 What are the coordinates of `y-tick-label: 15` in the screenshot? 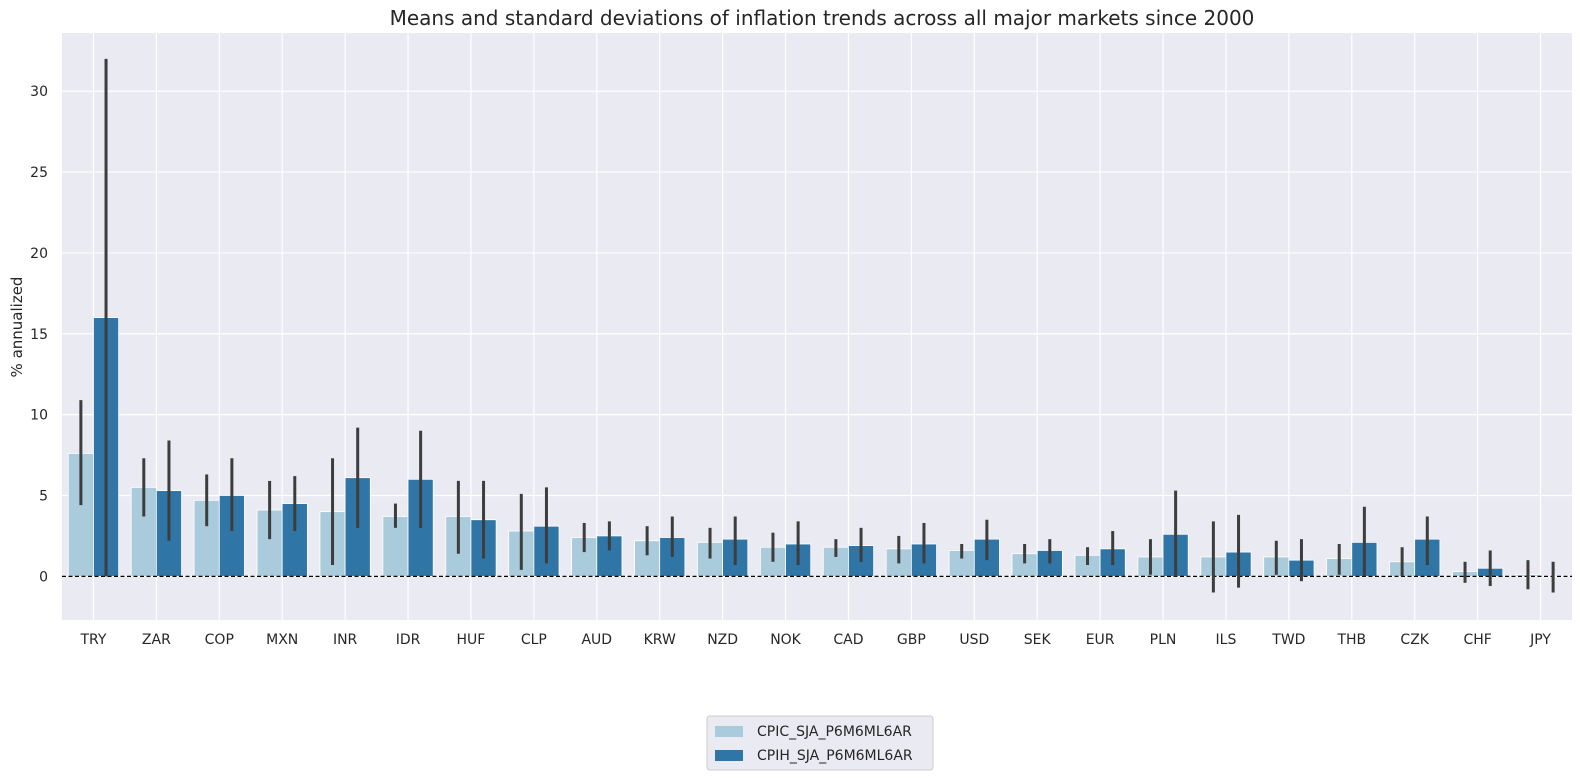 It's located at (39, 335).